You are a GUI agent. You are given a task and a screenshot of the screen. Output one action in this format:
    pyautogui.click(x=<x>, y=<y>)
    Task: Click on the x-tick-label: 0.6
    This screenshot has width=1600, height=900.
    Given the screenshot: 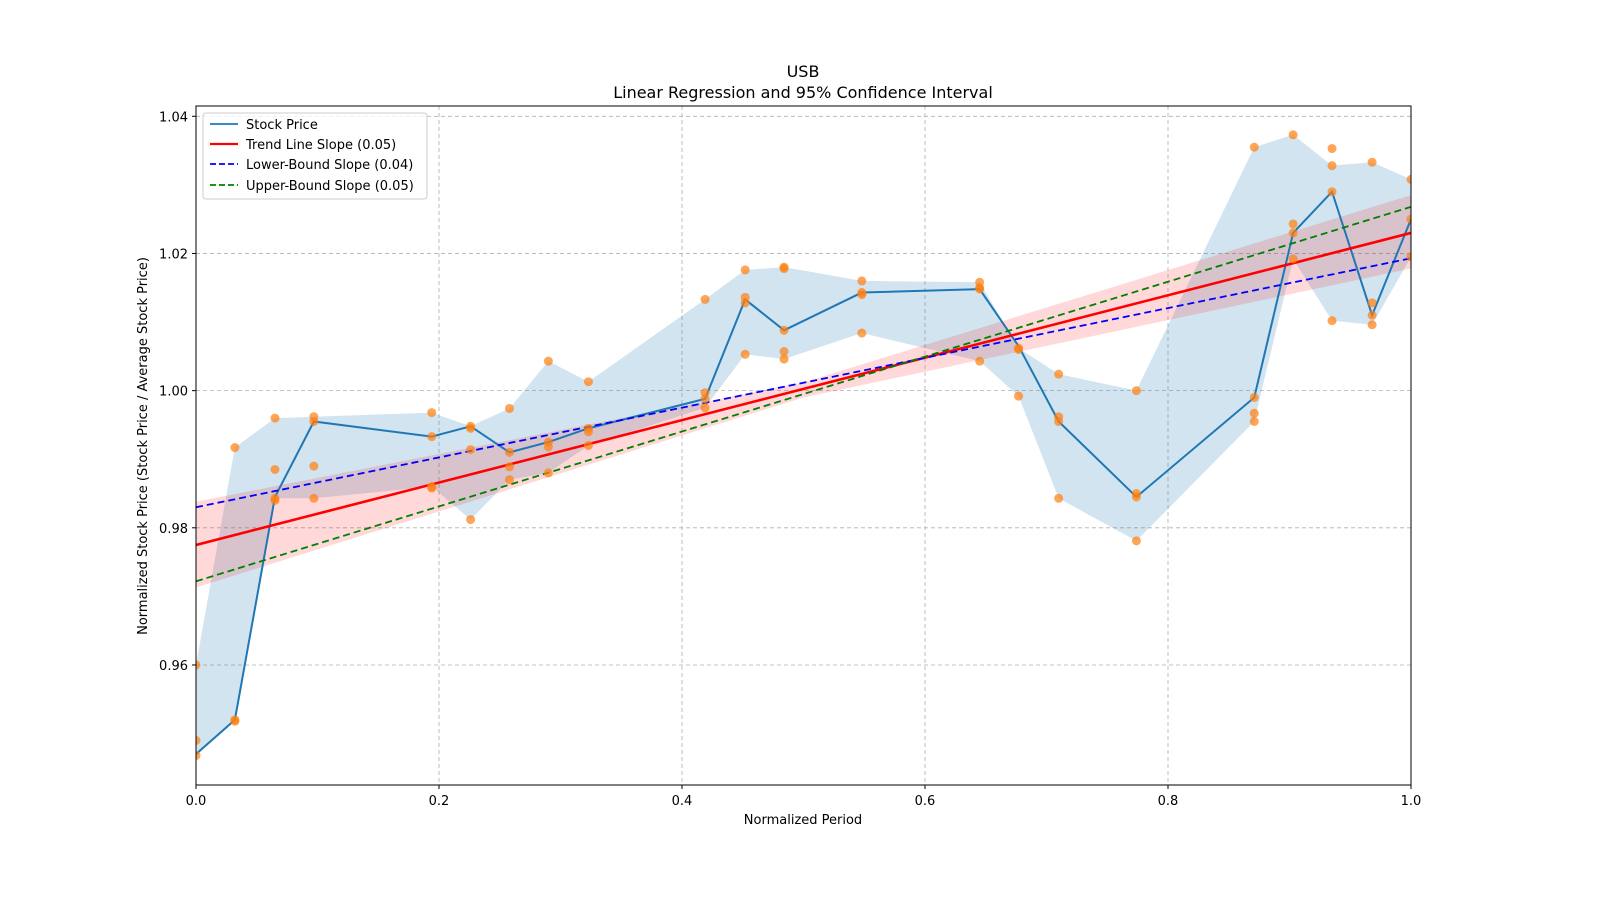 What is the action you would take?
    pyautogui.click(x=925, y=801)
    